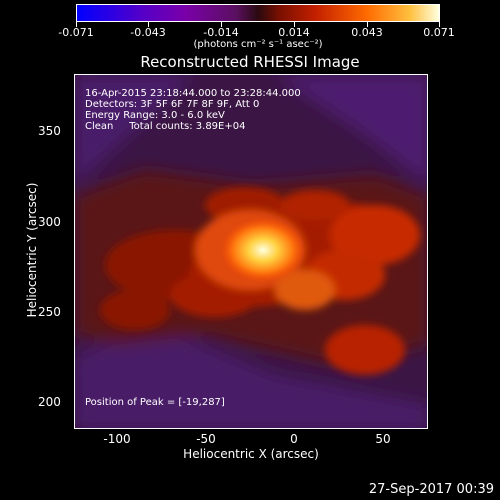 The image size is (500, 500). I want to click on peak-position-text: Position of Peak = [-19,287], so click(155, 402).